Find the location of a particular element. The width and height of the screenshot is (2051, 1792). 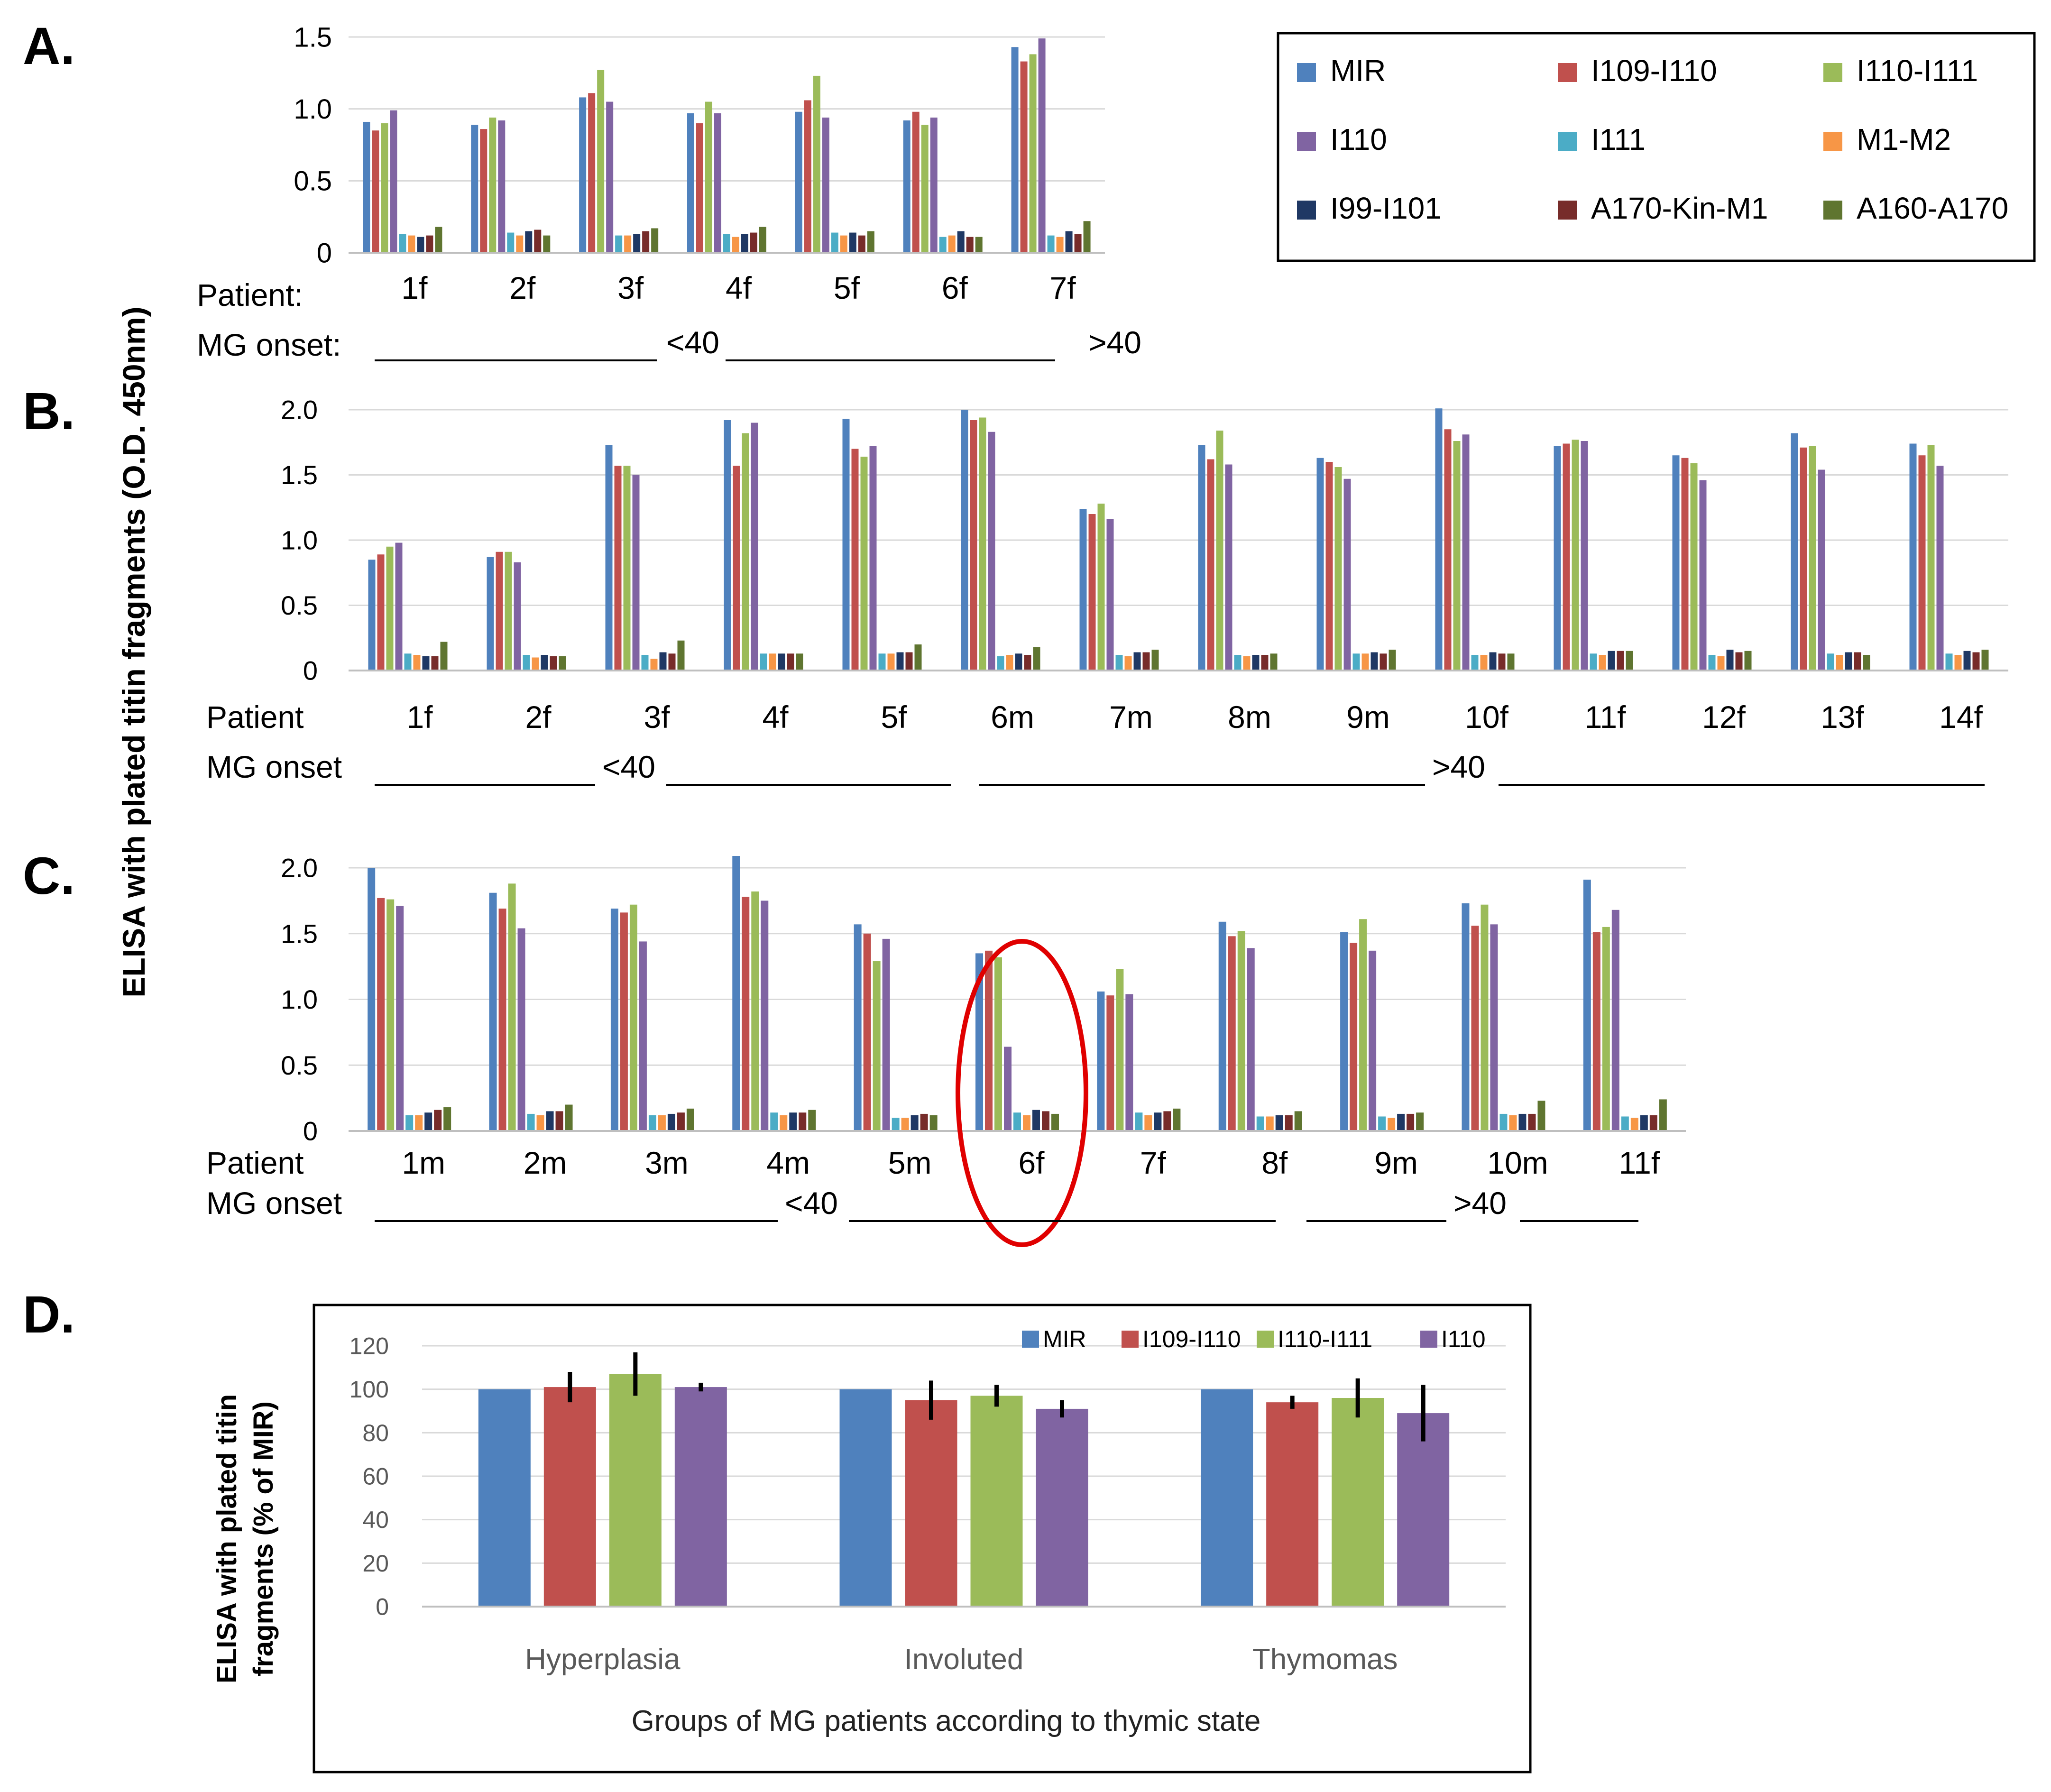

bar-i111-6m is located at coordinates (1000, 663).